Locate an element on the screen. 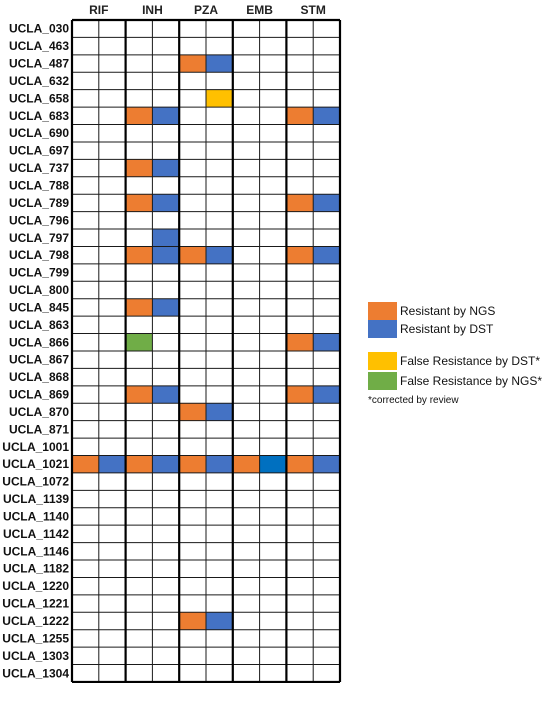  cell-ucla-870-pza-ngs is located at coordinates (192, 412).